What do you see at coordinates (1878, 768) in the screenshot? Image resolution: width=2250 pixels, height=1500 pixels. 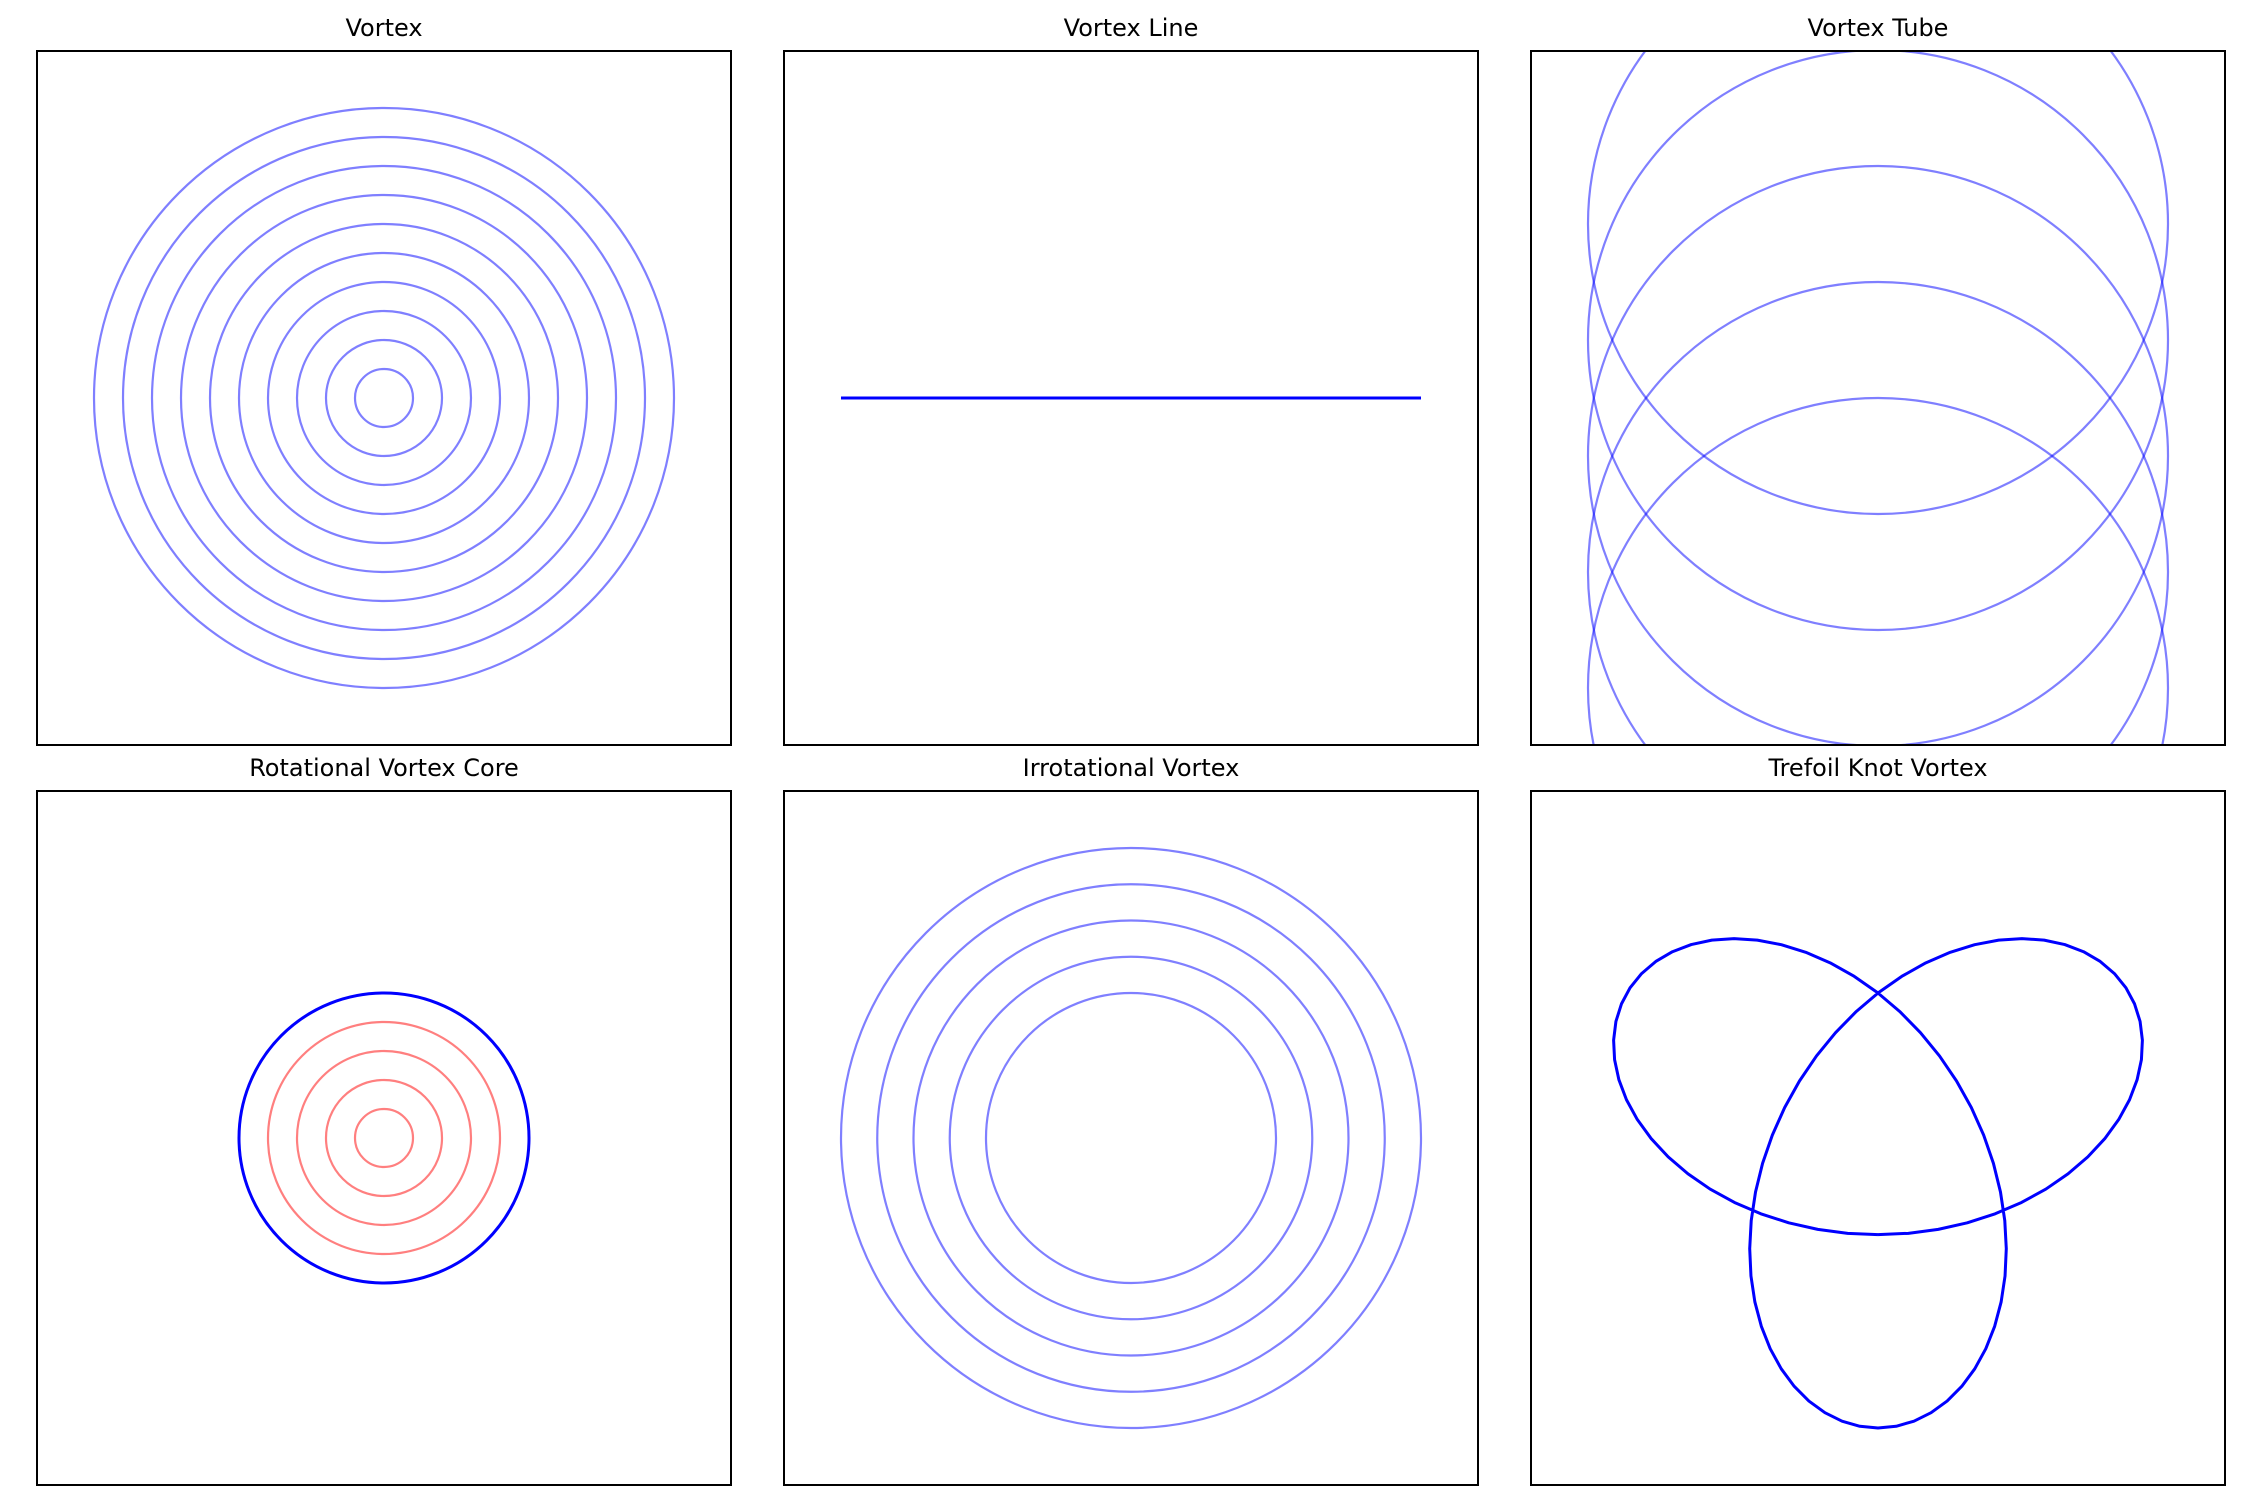 I see `panel-title: Trefoil Knot Vortex` at bounding box center [1878, 768].